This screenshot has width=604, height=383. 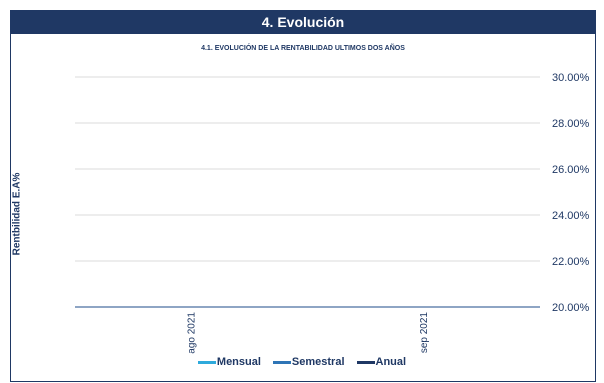 I want to click on y-tick-label: 24.00%, so click(x=571, y=216).